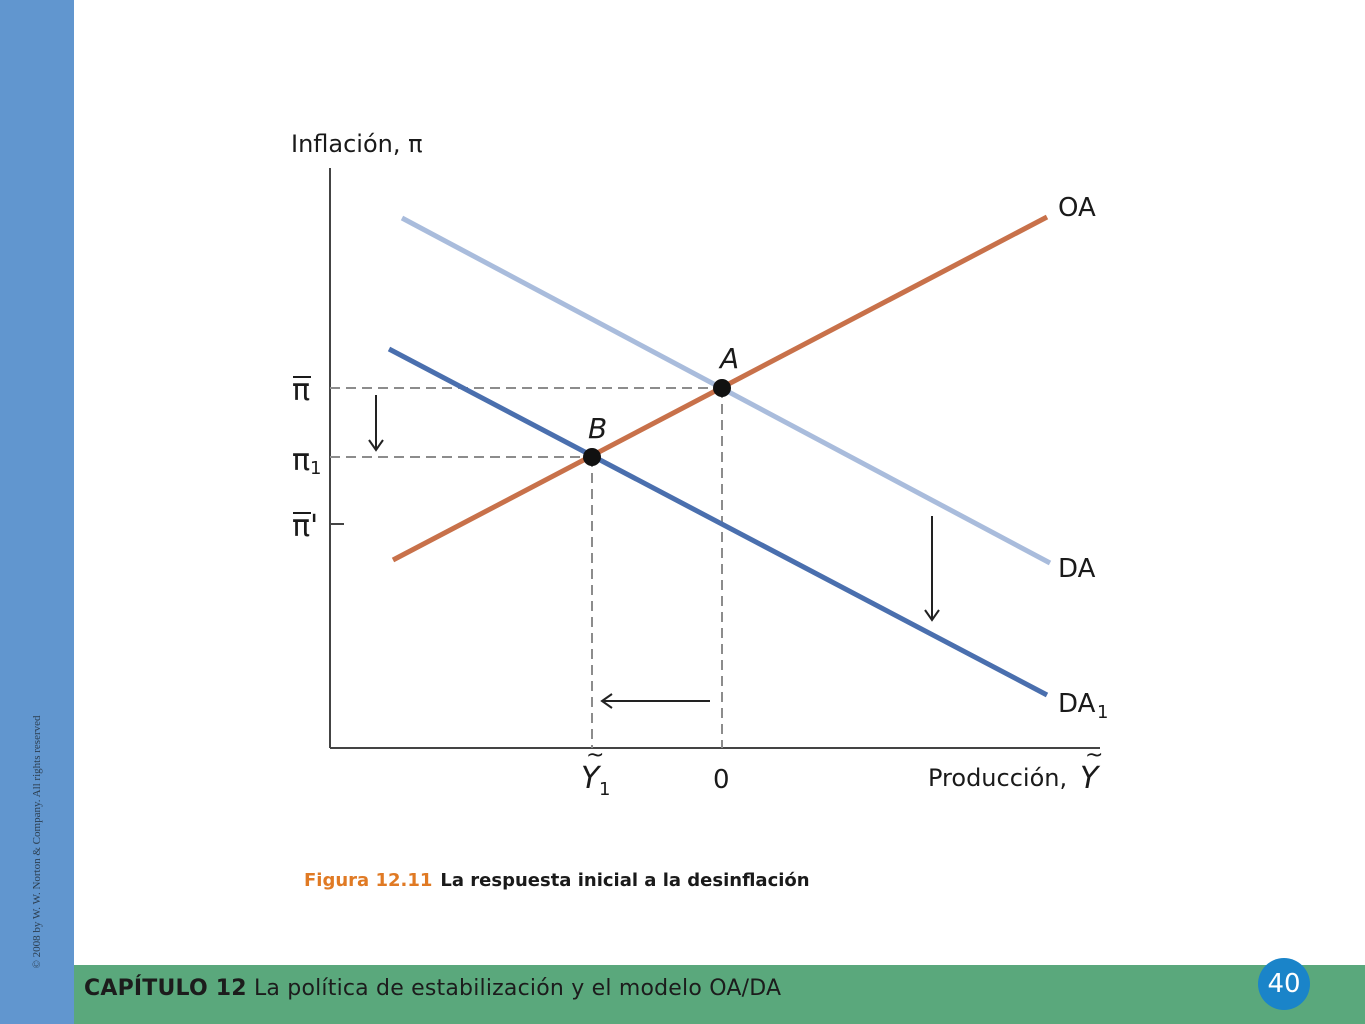 The height and width of the screenshot is (1024, 1365). I want to click on chapter-footer-bar, so click(719, 994).